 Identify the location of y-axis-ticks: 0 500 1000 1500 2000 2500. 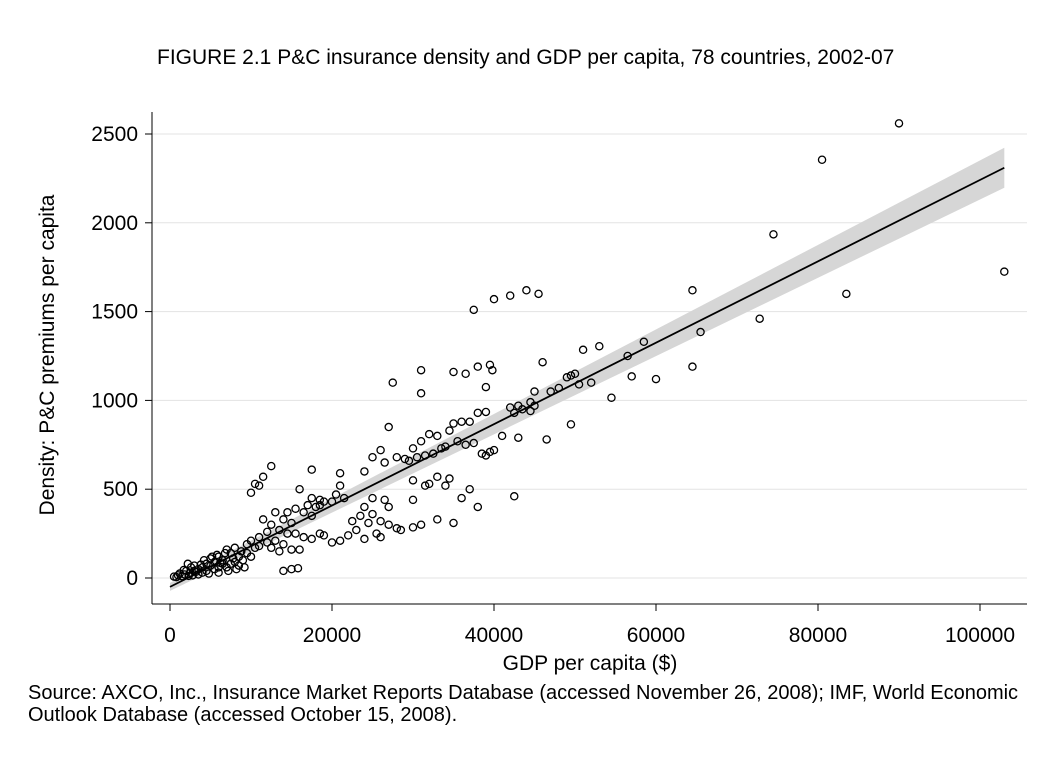
(121, 356).